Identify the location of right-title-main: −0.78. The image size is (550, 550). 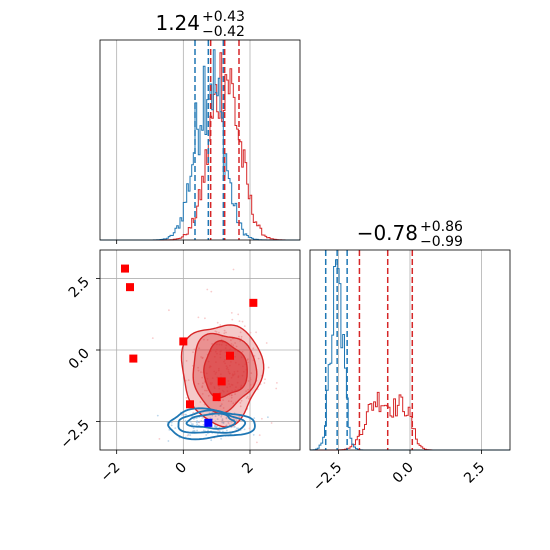
(387, 233).